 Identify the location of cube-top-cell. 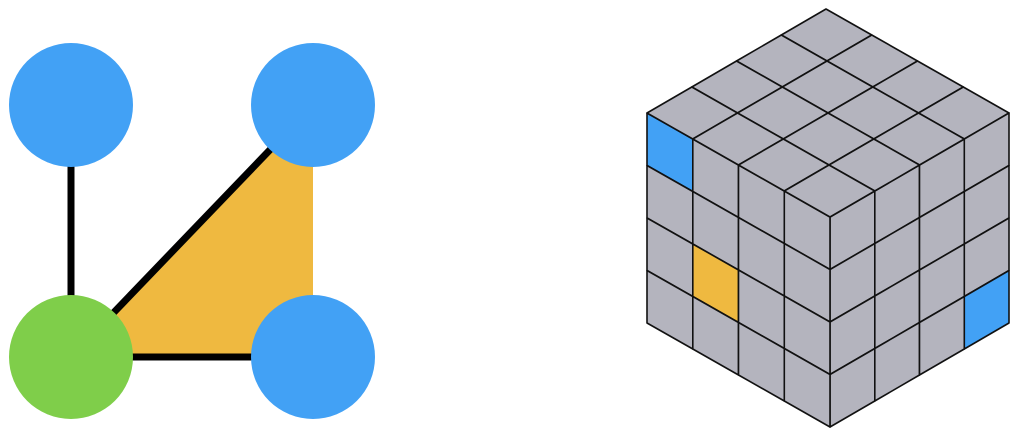
(829, 191).